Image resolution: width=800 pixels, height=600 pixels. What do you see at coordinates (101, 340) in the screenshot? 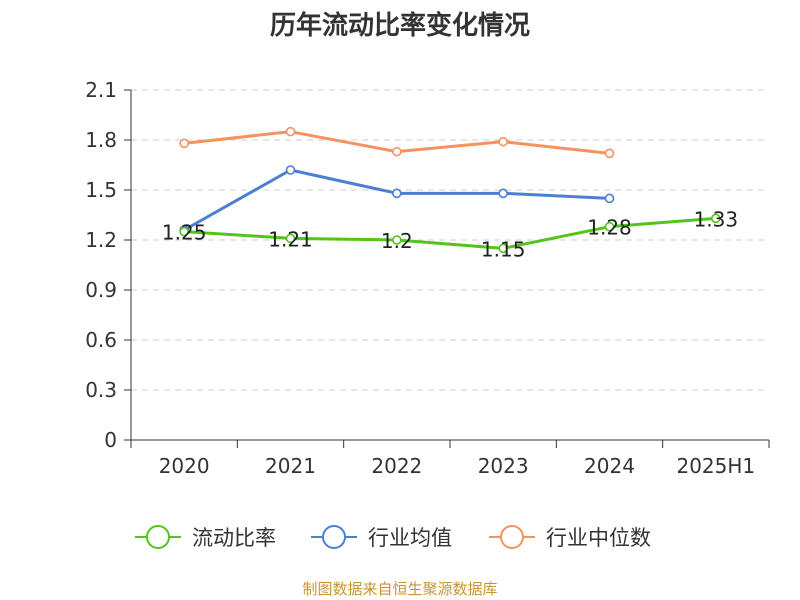
I see `y-tick-label: 0.6` at bounding box center [101, 340].